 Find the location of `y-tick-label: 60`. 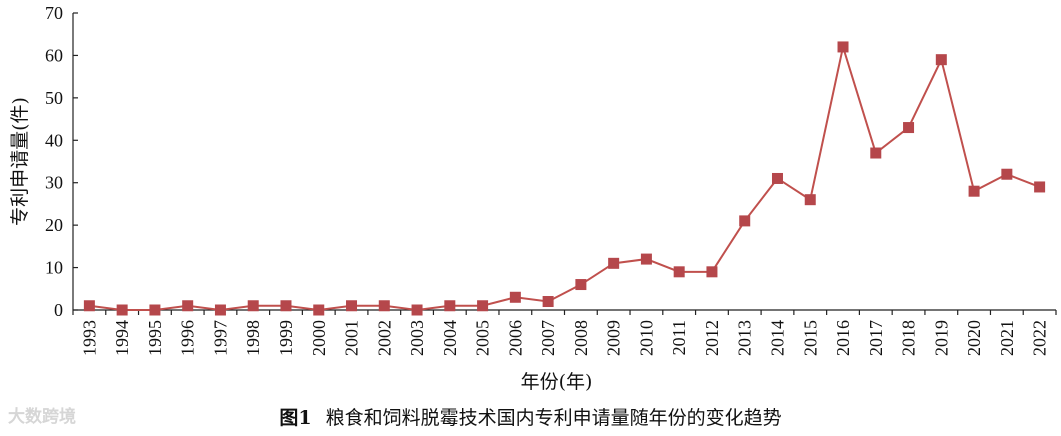

y-tick-label: 60 is located at coordinates (54, 55).